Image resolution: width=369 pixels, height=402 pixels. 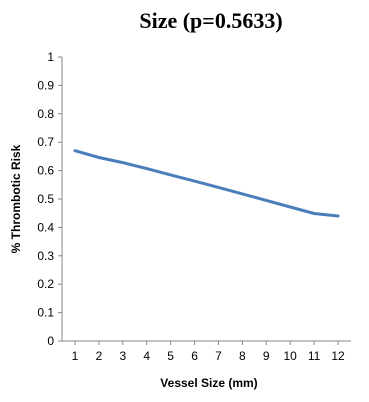 What do you see at coordinates (45, 199) in the screenshot?
I see `y-tick-label: 0.5` at bounding box center [45, 199].